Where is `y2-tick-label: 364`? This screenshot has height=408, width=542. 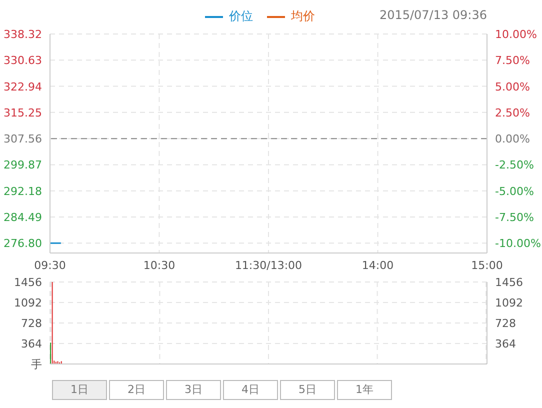 y2-tick-label: 364 is located at coordinates (505, 343).